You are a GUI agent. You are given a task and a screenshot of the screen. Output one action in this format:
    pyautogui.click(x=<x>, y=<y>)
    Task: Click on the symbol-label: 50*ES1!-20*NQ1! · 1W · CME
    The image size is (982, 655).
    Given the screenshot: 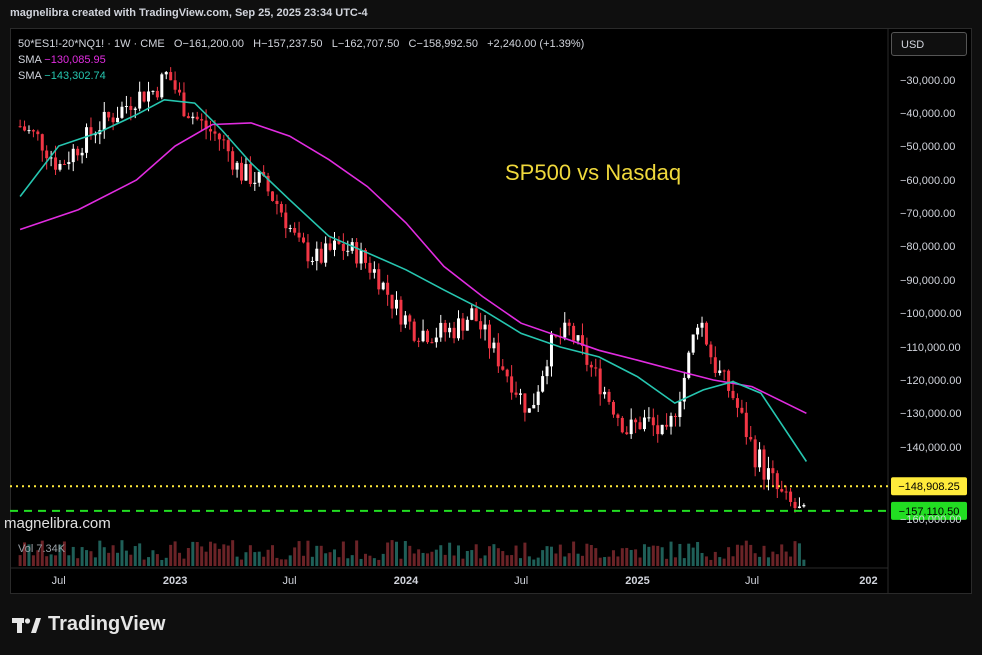 What is the action you would take?
    pyautogui.click(x=91, y=44)
    